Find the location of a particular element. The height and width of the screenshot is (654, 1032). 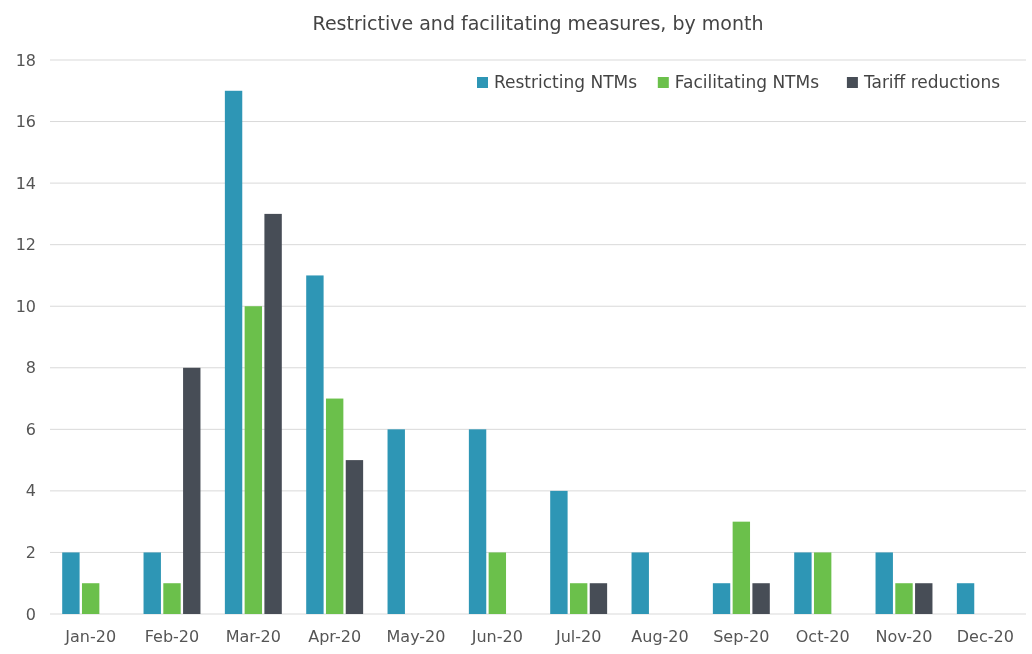

y-tick-label: 12 is located at coordinates (25, 245).